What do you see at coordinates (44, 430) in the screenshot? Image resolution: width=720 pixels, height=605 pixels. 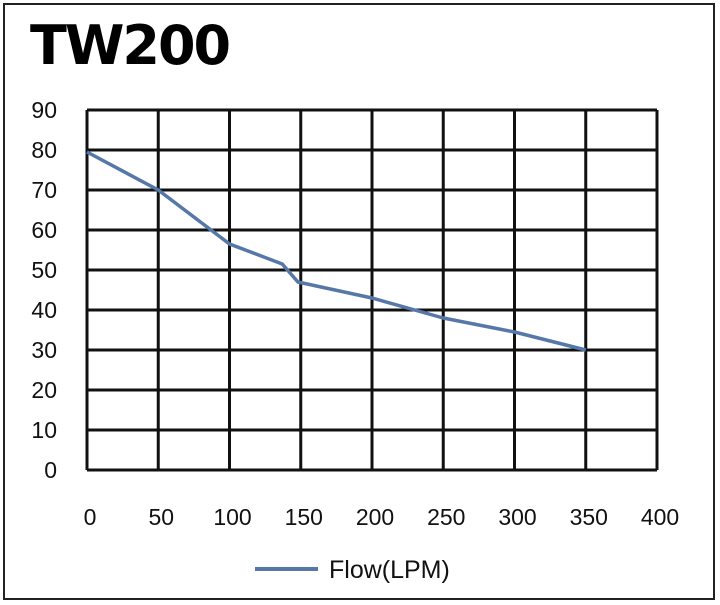 I see `y-tick-label: 10` at bounding box center [44, 430].